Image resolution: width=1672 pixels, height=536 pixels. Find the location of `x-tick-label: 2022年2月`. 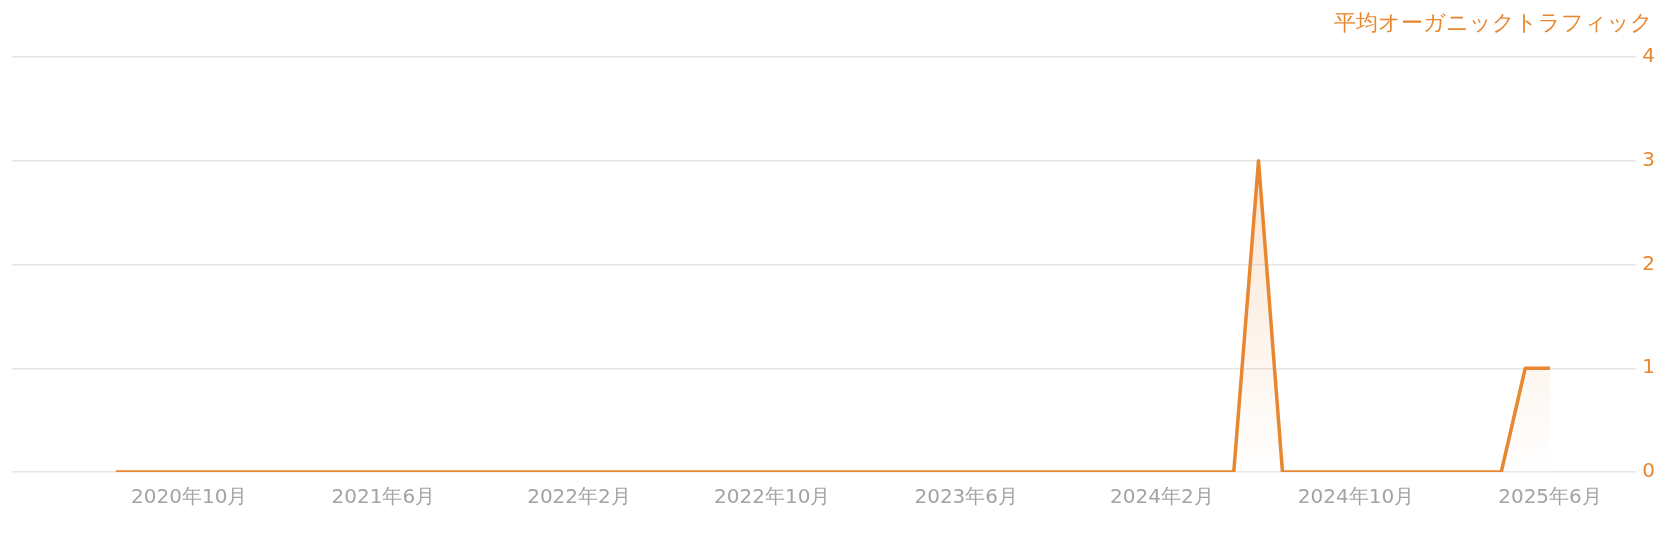

x-tick-label: 2022年2月 is located at coordinates (579, 496).